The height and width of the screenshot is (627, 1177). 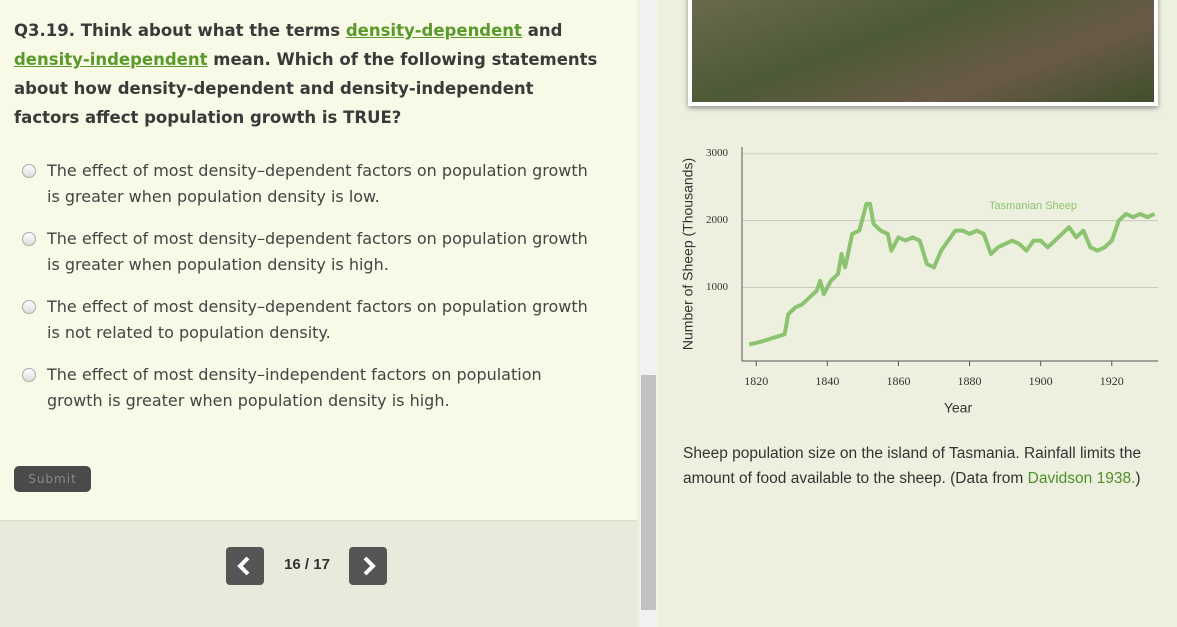 I want to click on x-tick-label: 1880, so click(x=970, y=381).